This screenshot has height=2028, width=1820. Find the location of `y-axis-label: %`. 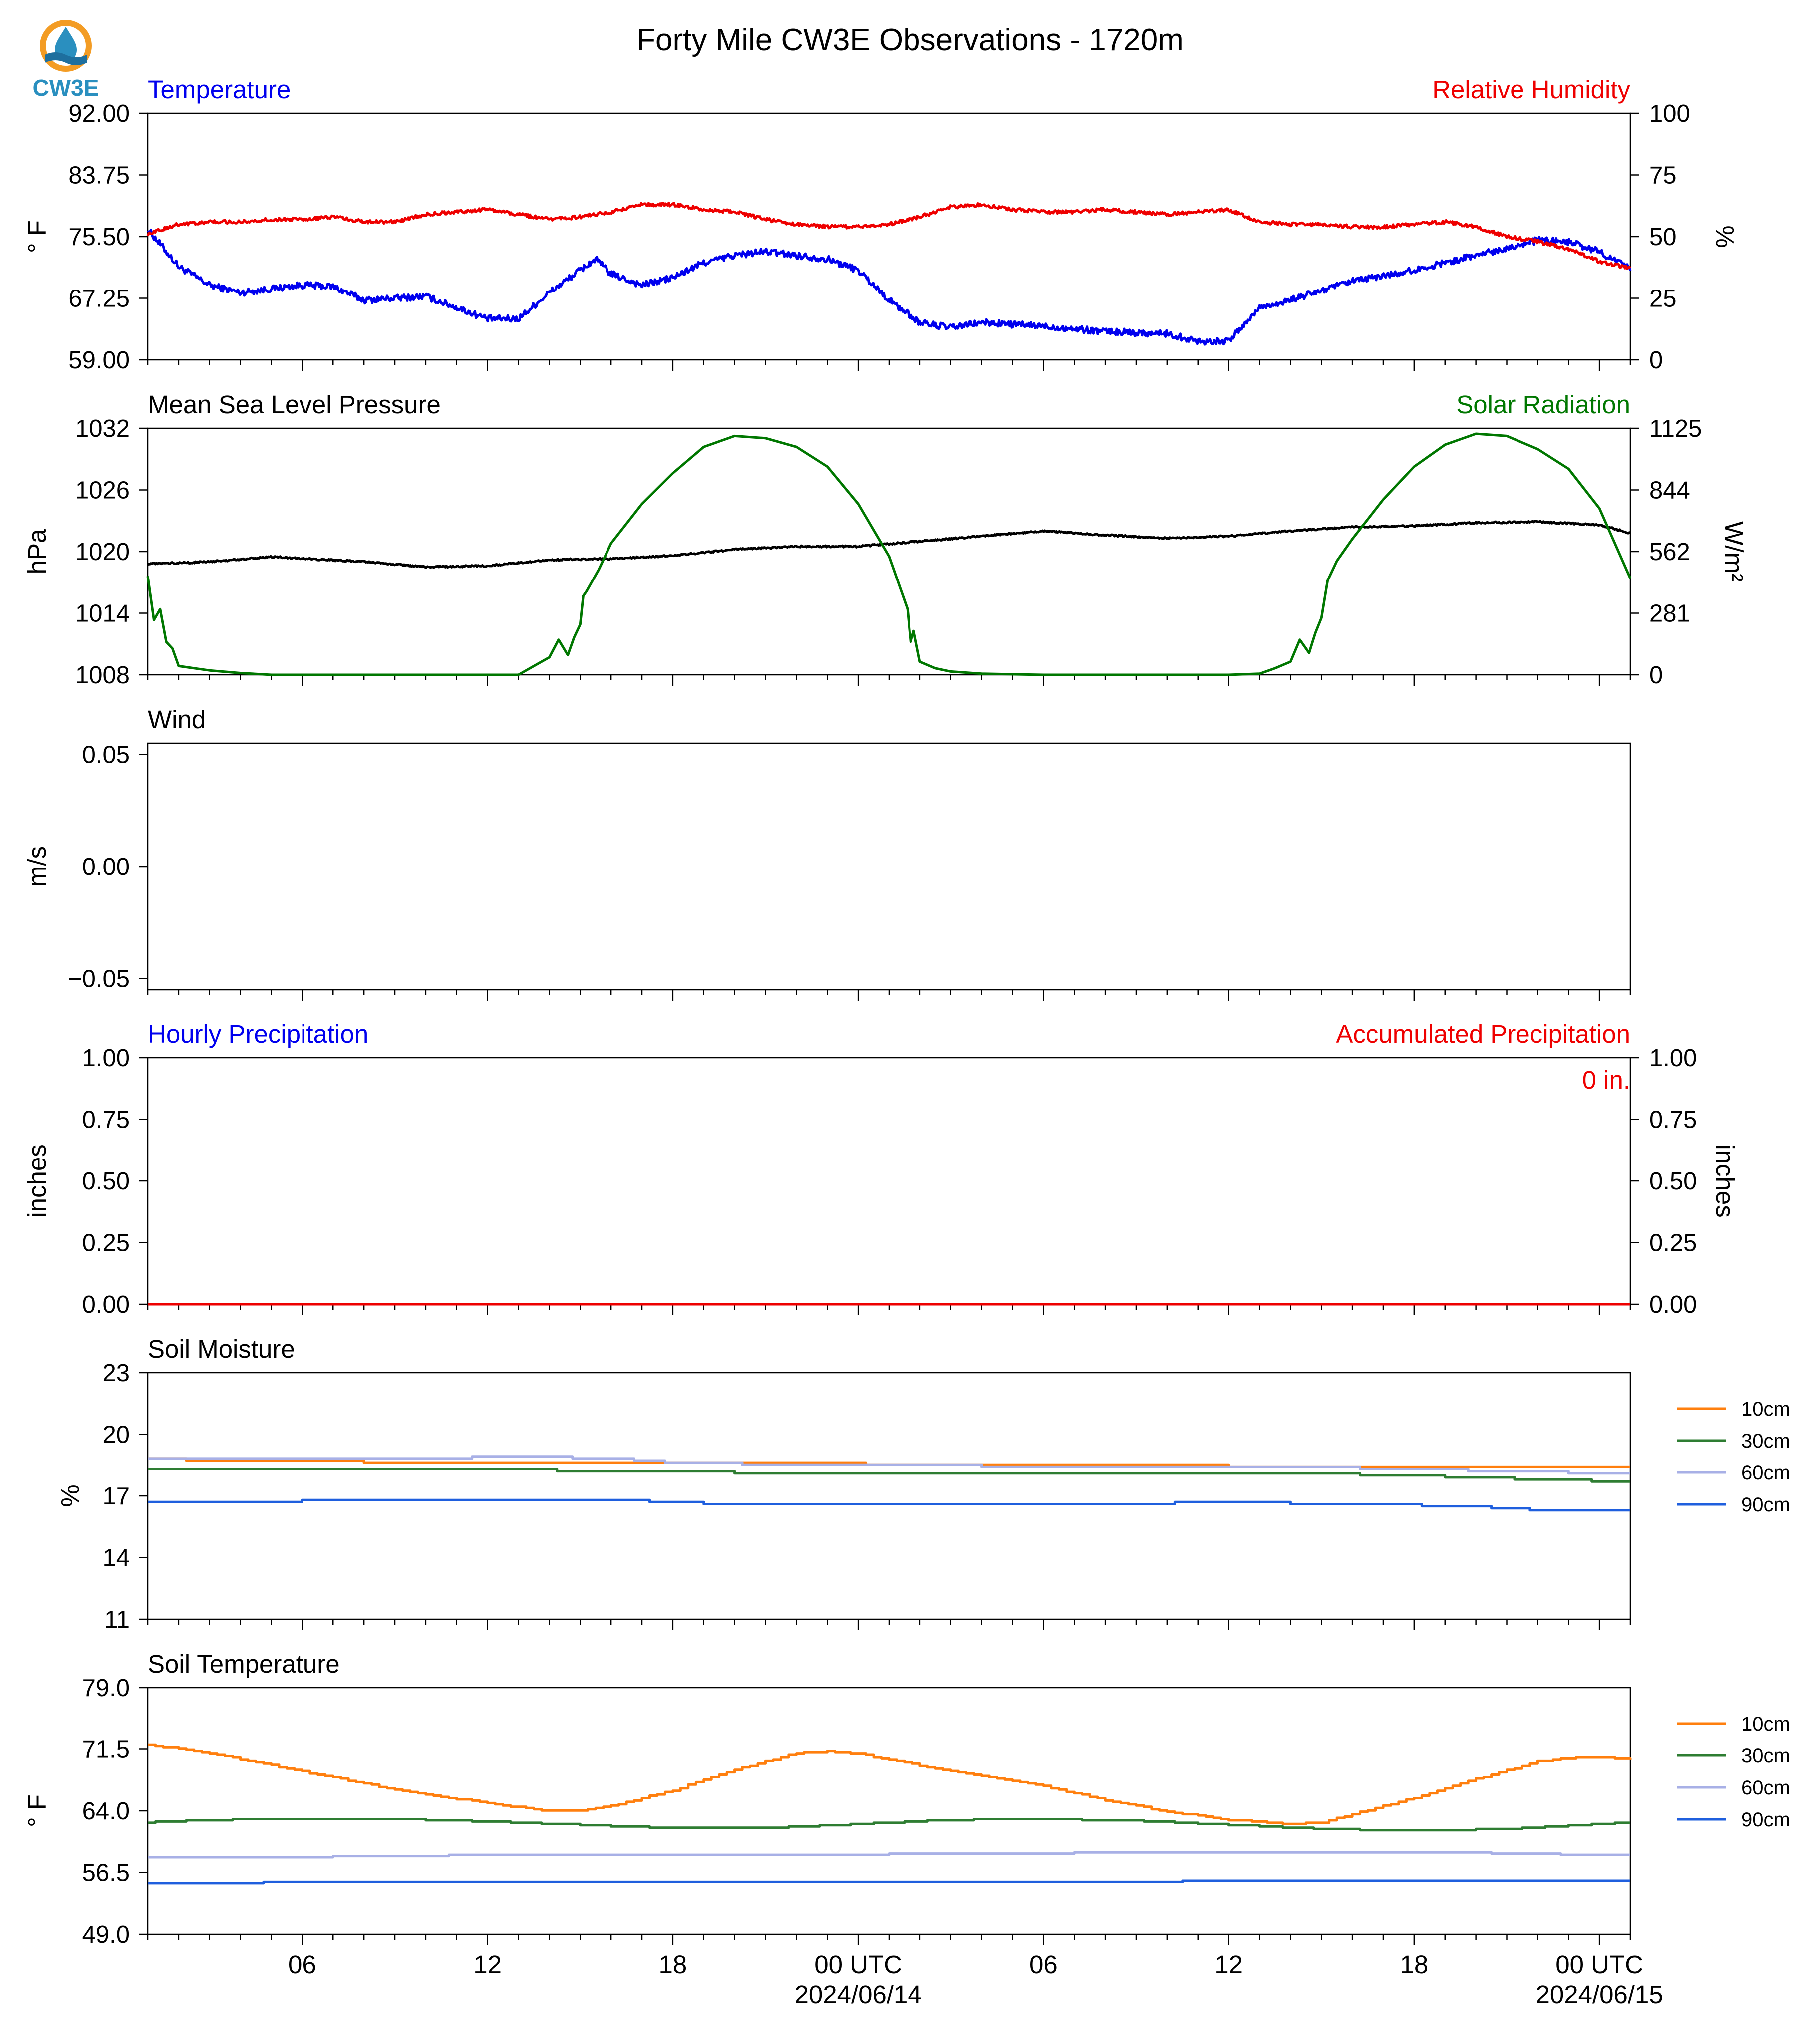

y-axis-label: % is located at coordinates (70, 1495).